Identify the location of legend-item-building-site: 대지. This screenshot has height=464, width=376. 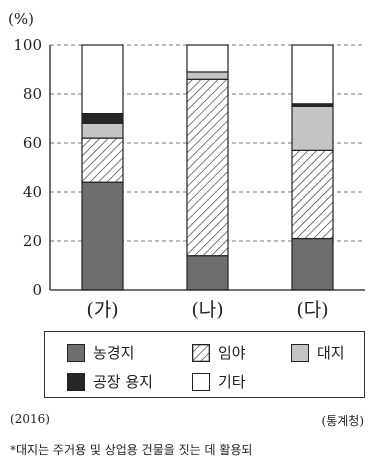
(318, 352).